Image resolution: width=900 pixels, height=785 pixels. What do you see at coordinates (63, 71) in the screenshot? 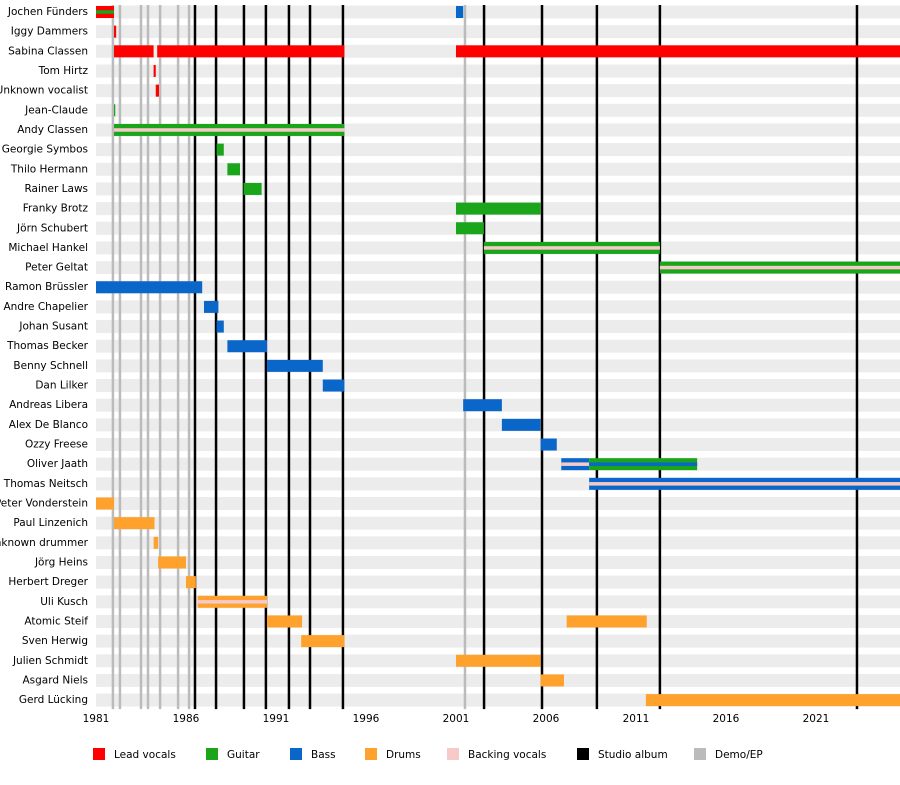
I see `member-name: Tom Hirtz` at bounding box center [63, 71].